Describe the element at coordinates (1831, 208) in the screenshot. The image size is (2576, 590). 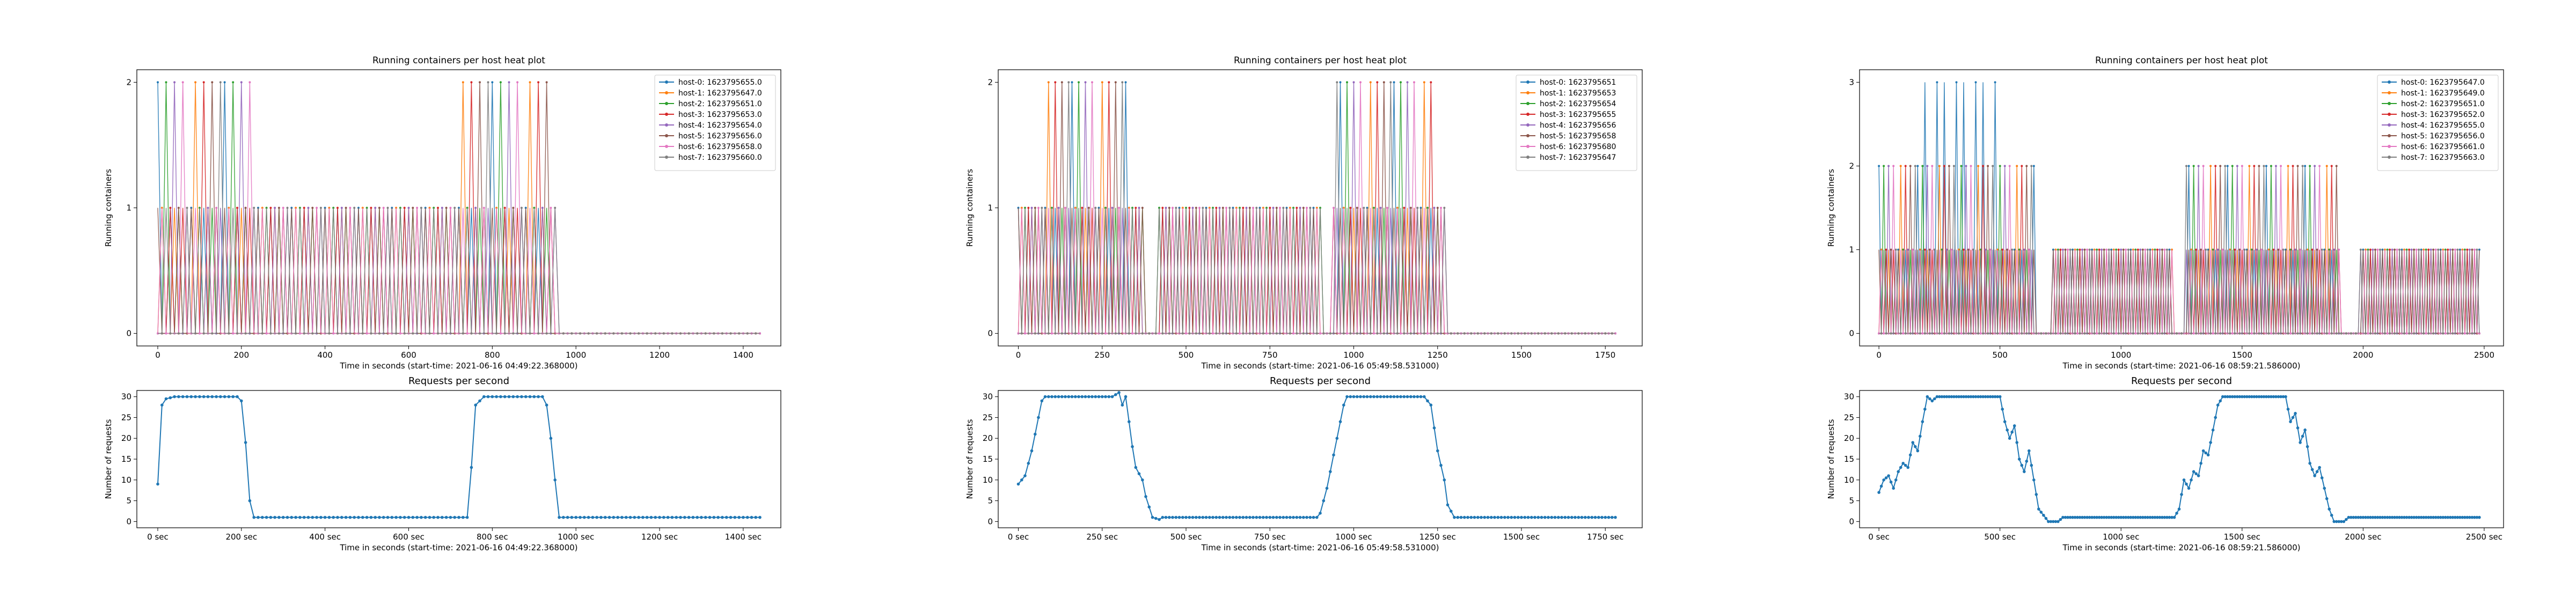
I see `y-axis-label: Running containers` at that location.